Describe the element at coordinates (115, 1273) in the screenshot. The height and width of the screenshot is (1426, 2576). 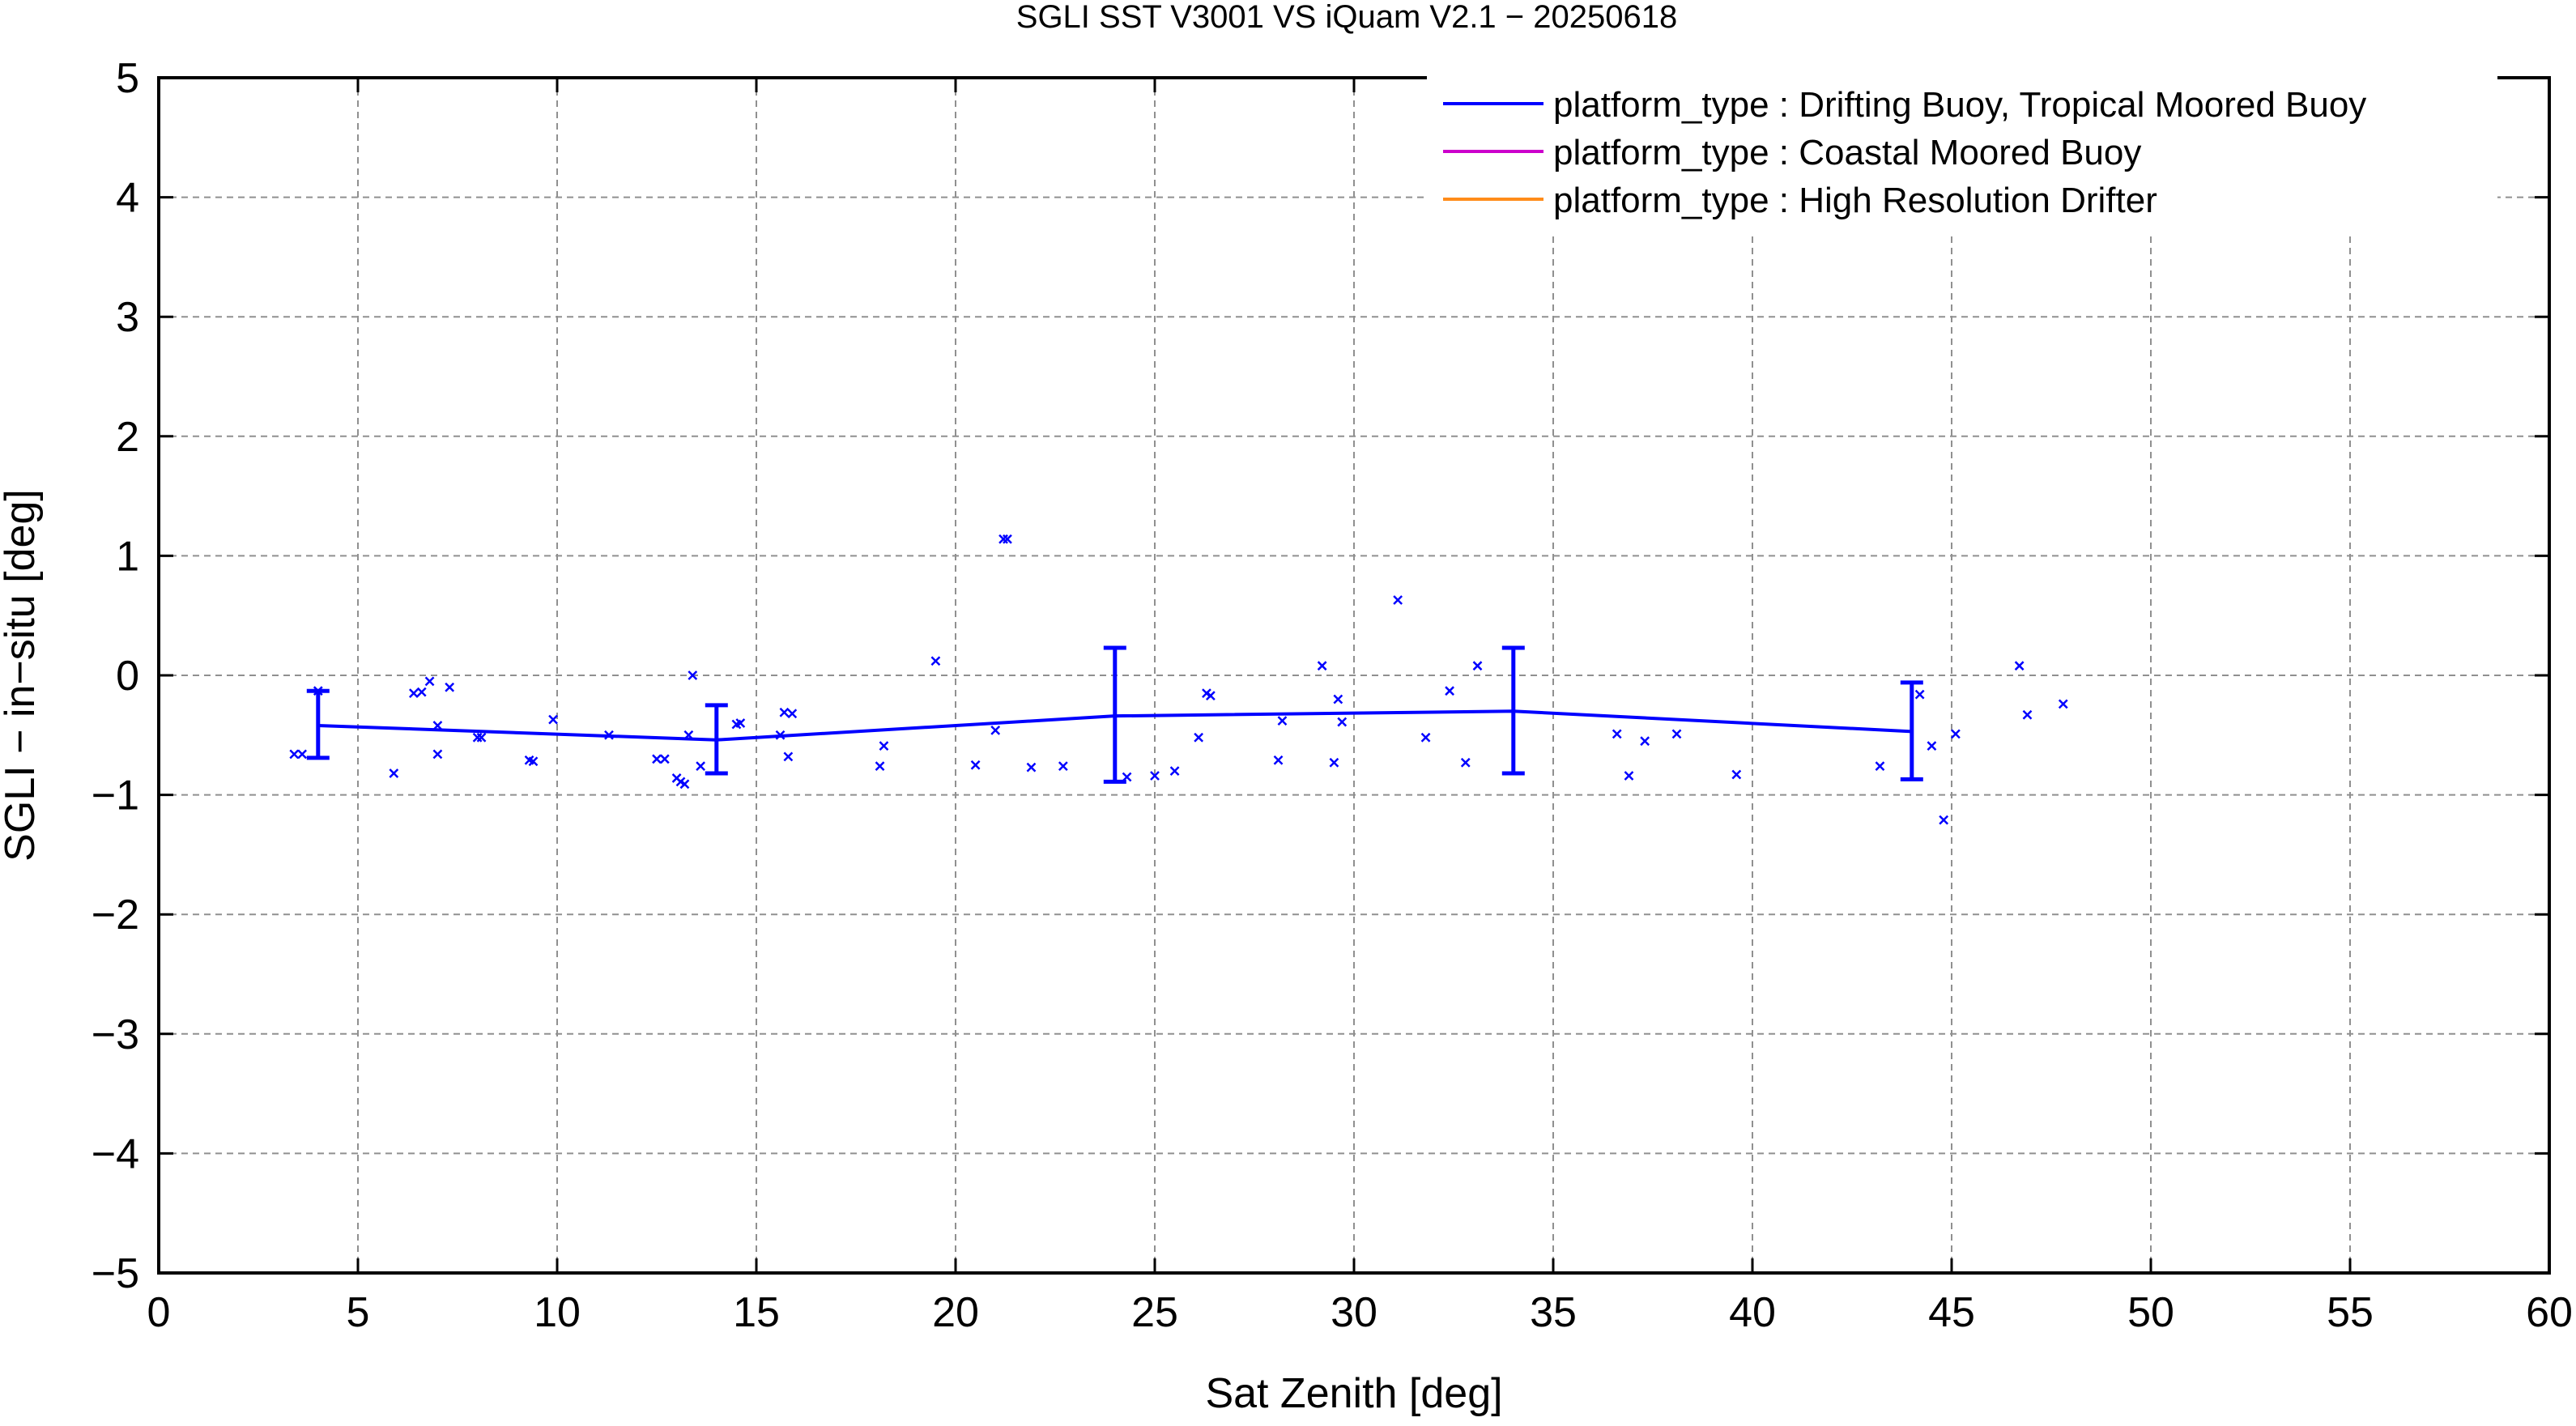
I see `y-tick-label: −5` at that location.